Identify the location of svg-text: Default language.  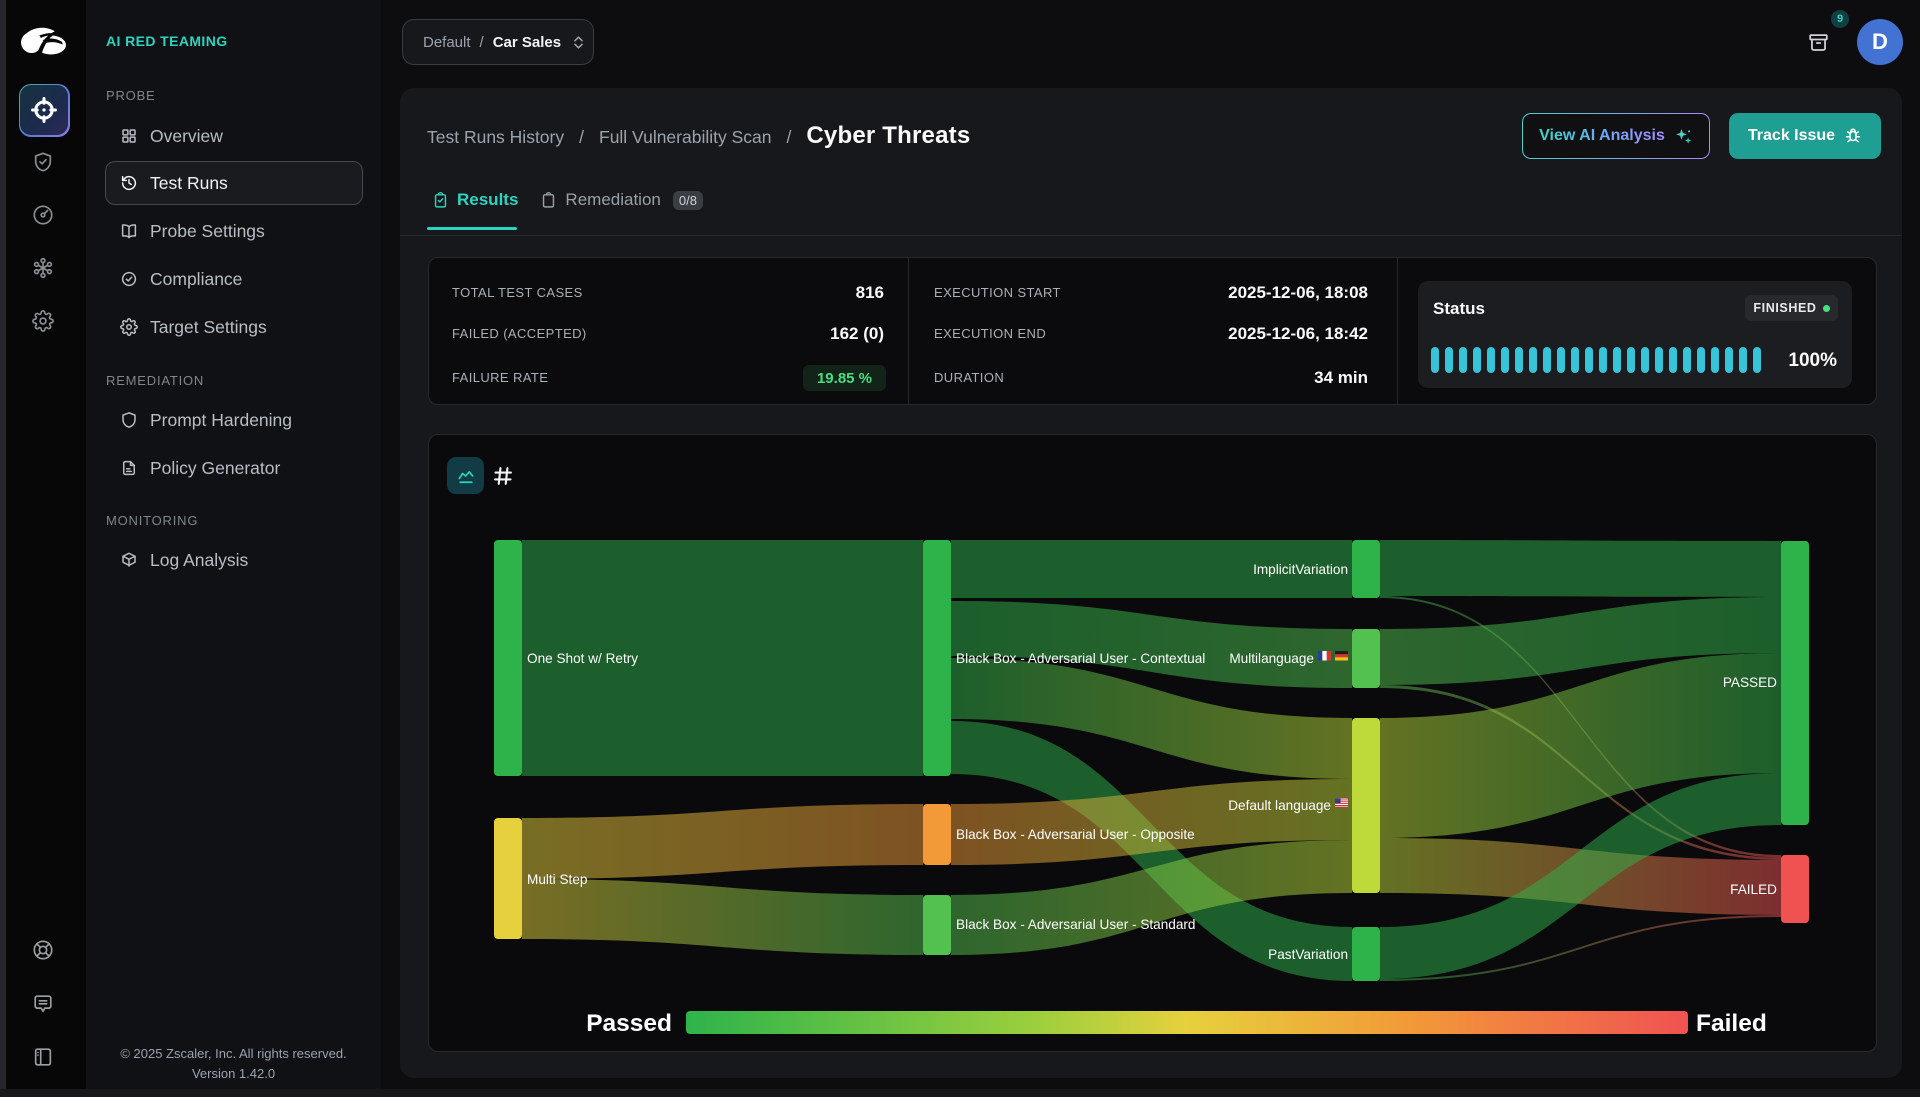
(1279, 805).